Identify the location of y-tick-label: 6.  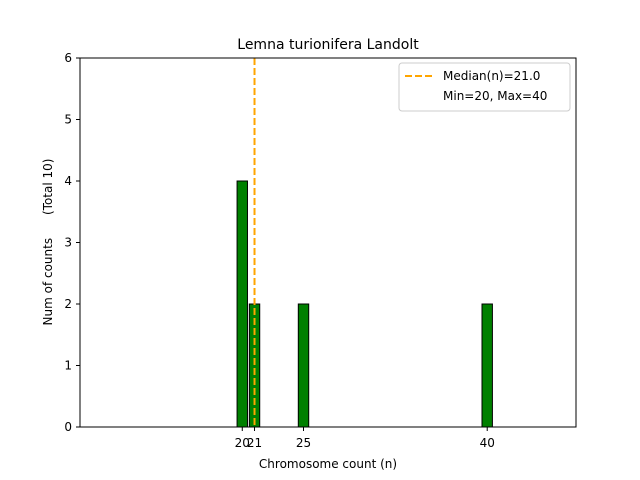
(68, 58).